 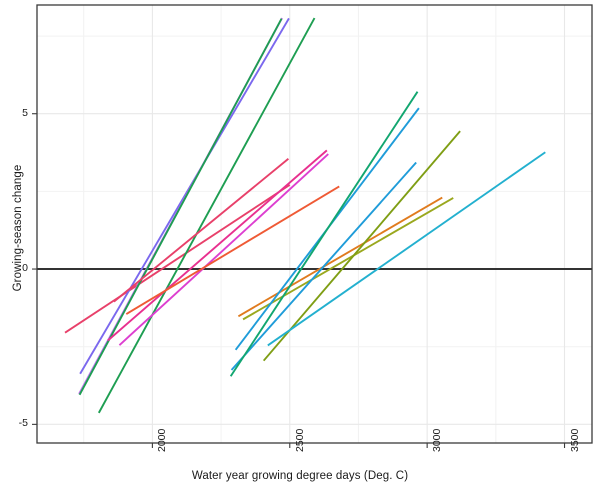 What do you see at coordinates (23, 423) in the screenshot?
I see `y-tick-label: -5` at bounding box center [23, 423].